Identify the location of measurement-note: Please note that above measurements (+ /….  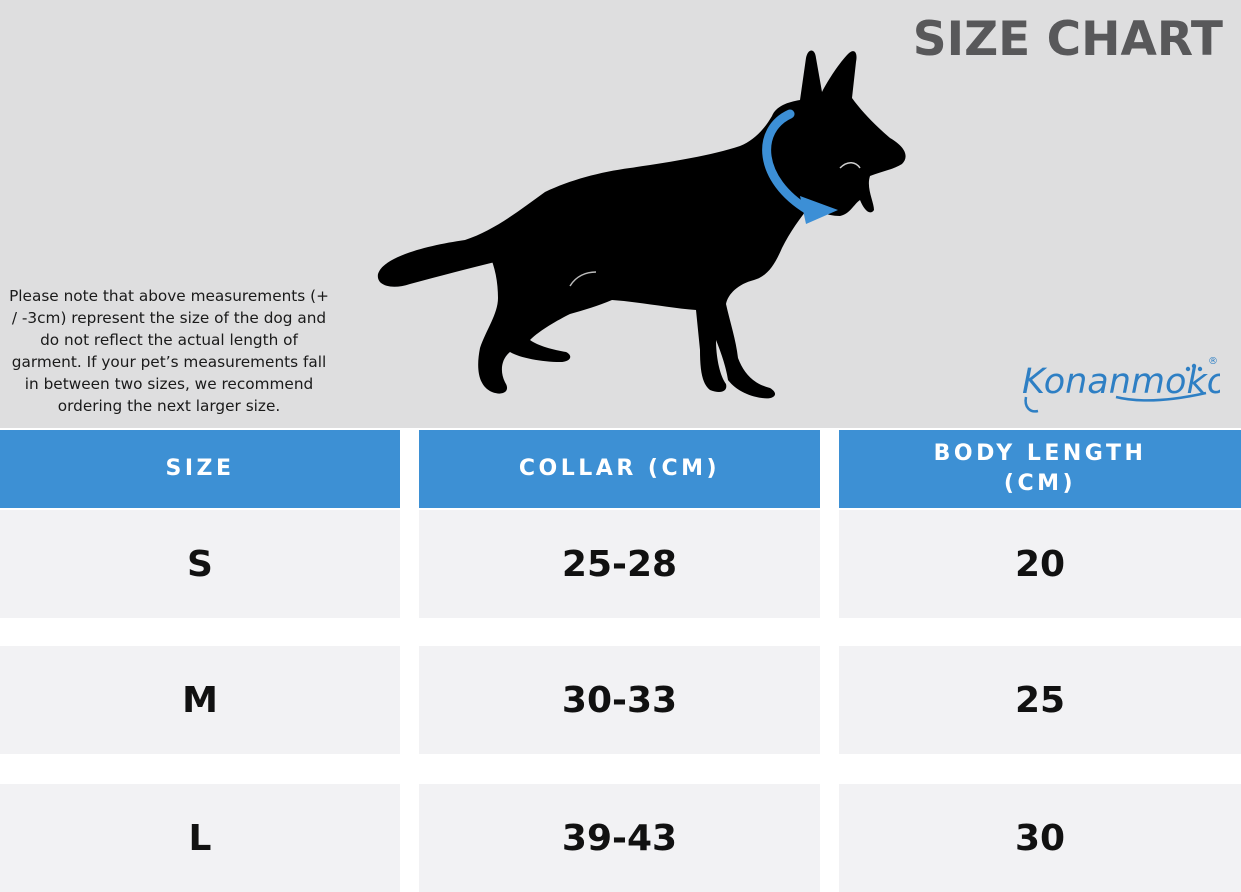
(169, 351).